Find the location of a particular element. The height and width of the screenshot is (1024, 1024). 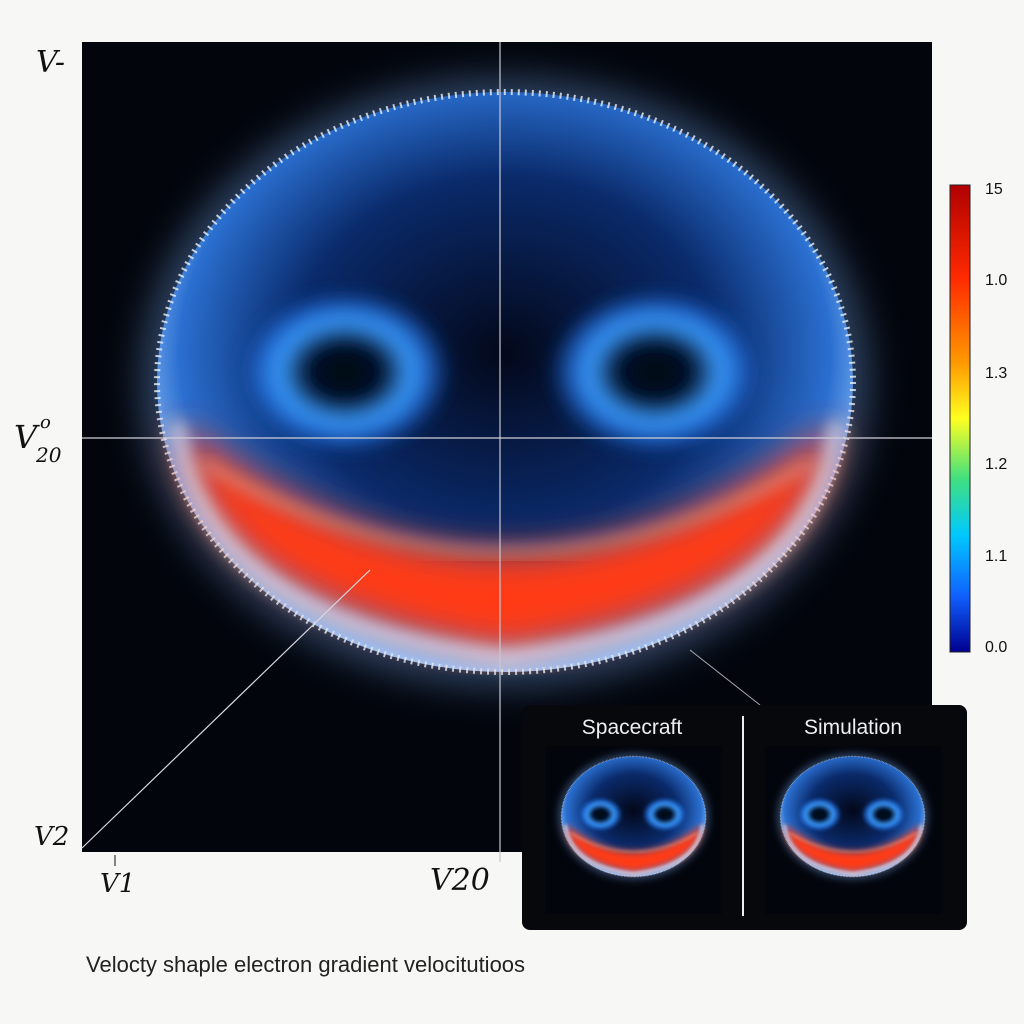

axis-label: V- is located at coordinates (50, 62).